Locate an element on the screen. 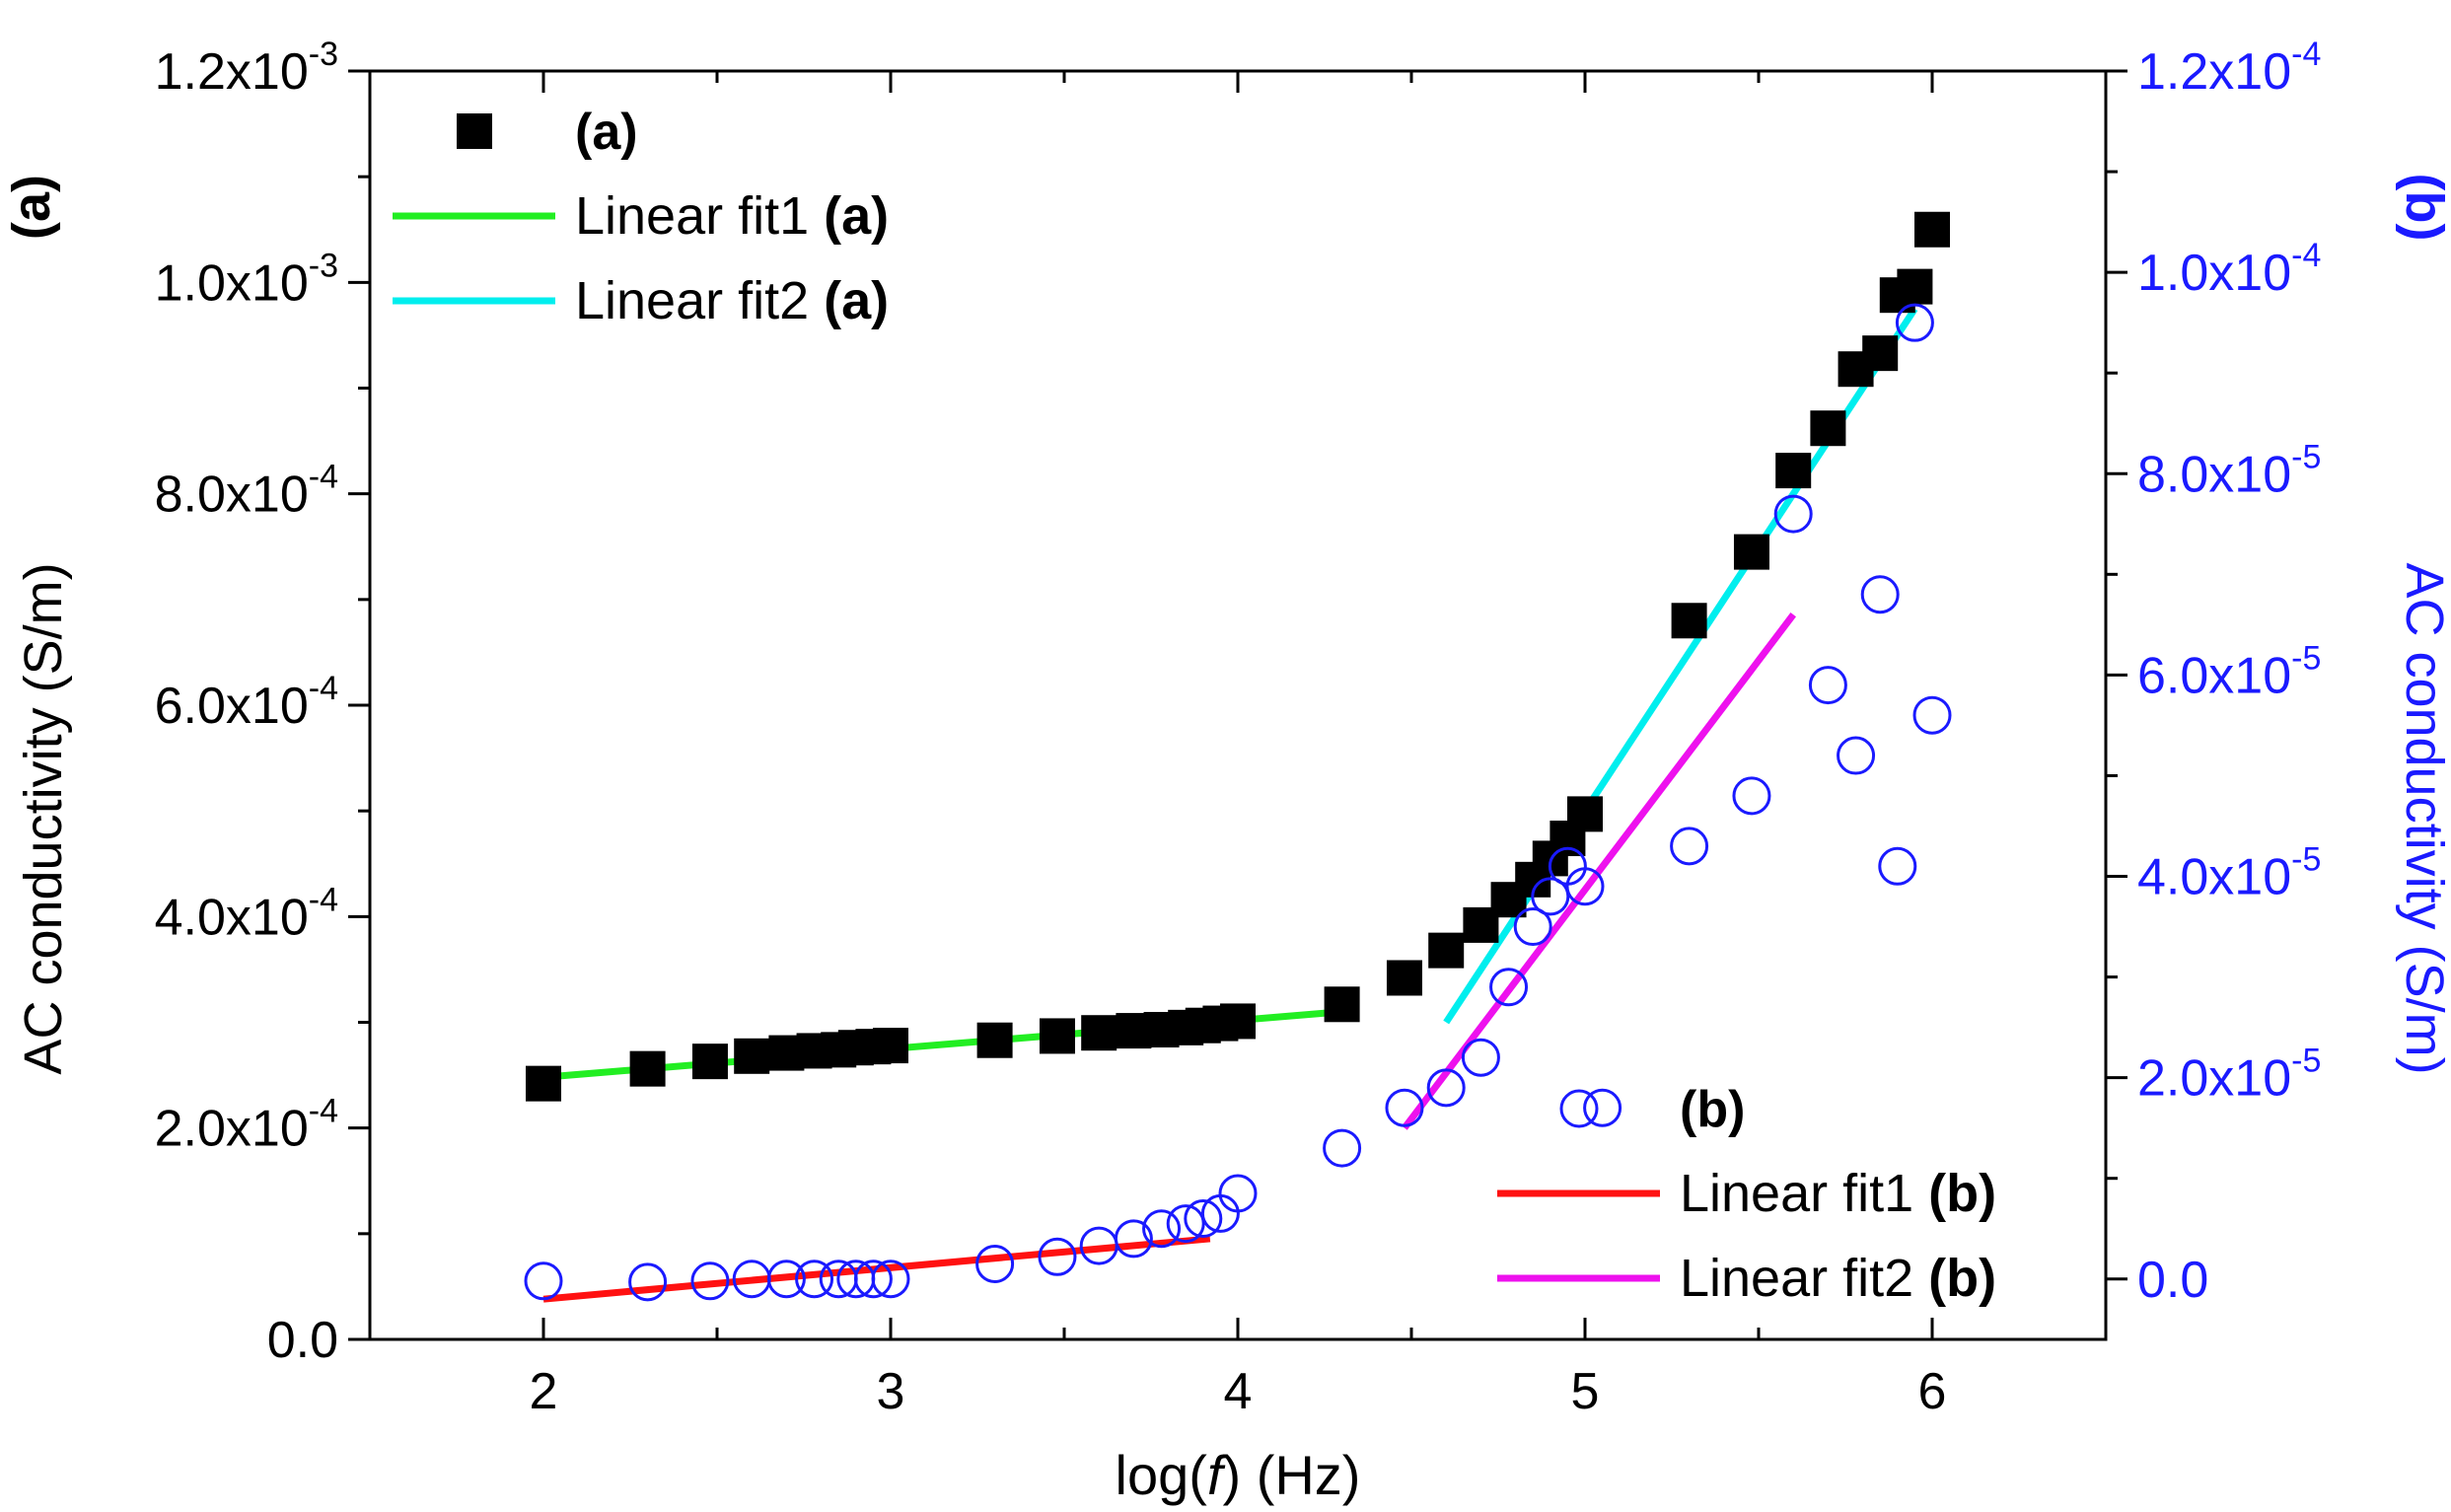 The height and width of the screenshot is (1512, 2451). y-right-axis-title: AC conductivity (S/m) is located at coordinates (2423, 818).